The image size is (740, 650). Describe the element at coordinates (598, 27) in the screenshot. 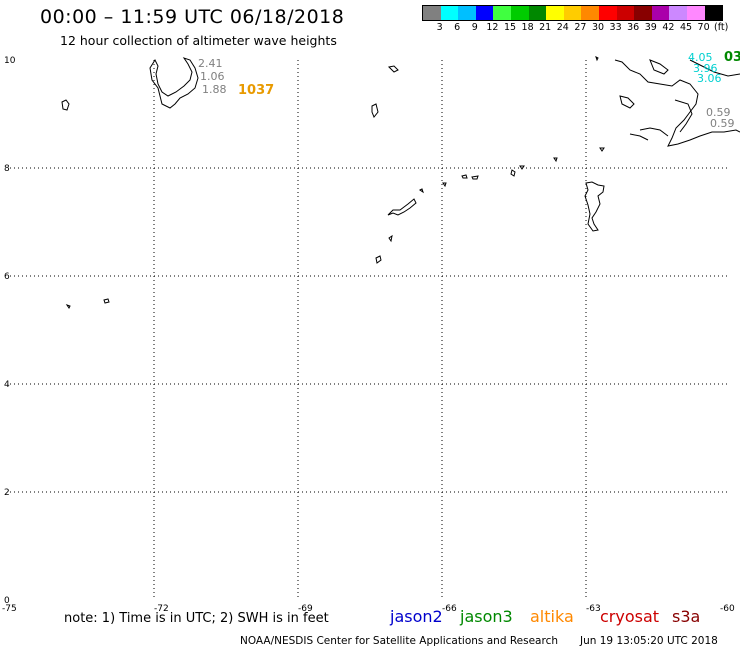

I see `scale-label: 30` at that location.